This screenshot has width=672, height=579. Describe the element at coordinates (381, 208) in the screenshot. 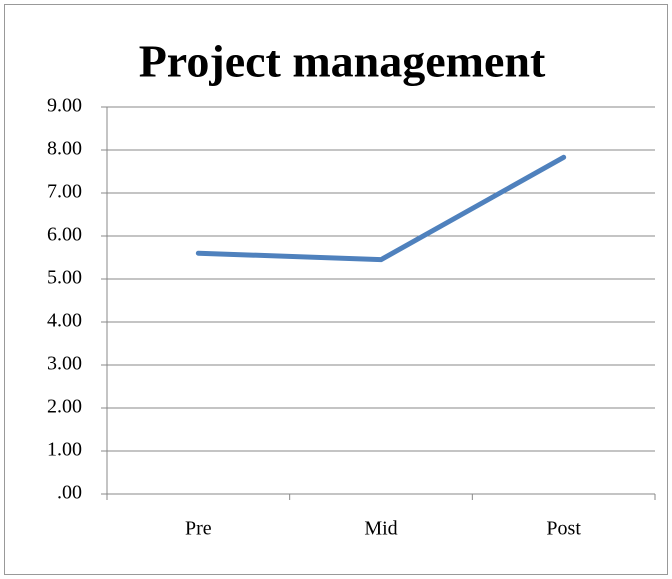

I see `line-series` at that location.